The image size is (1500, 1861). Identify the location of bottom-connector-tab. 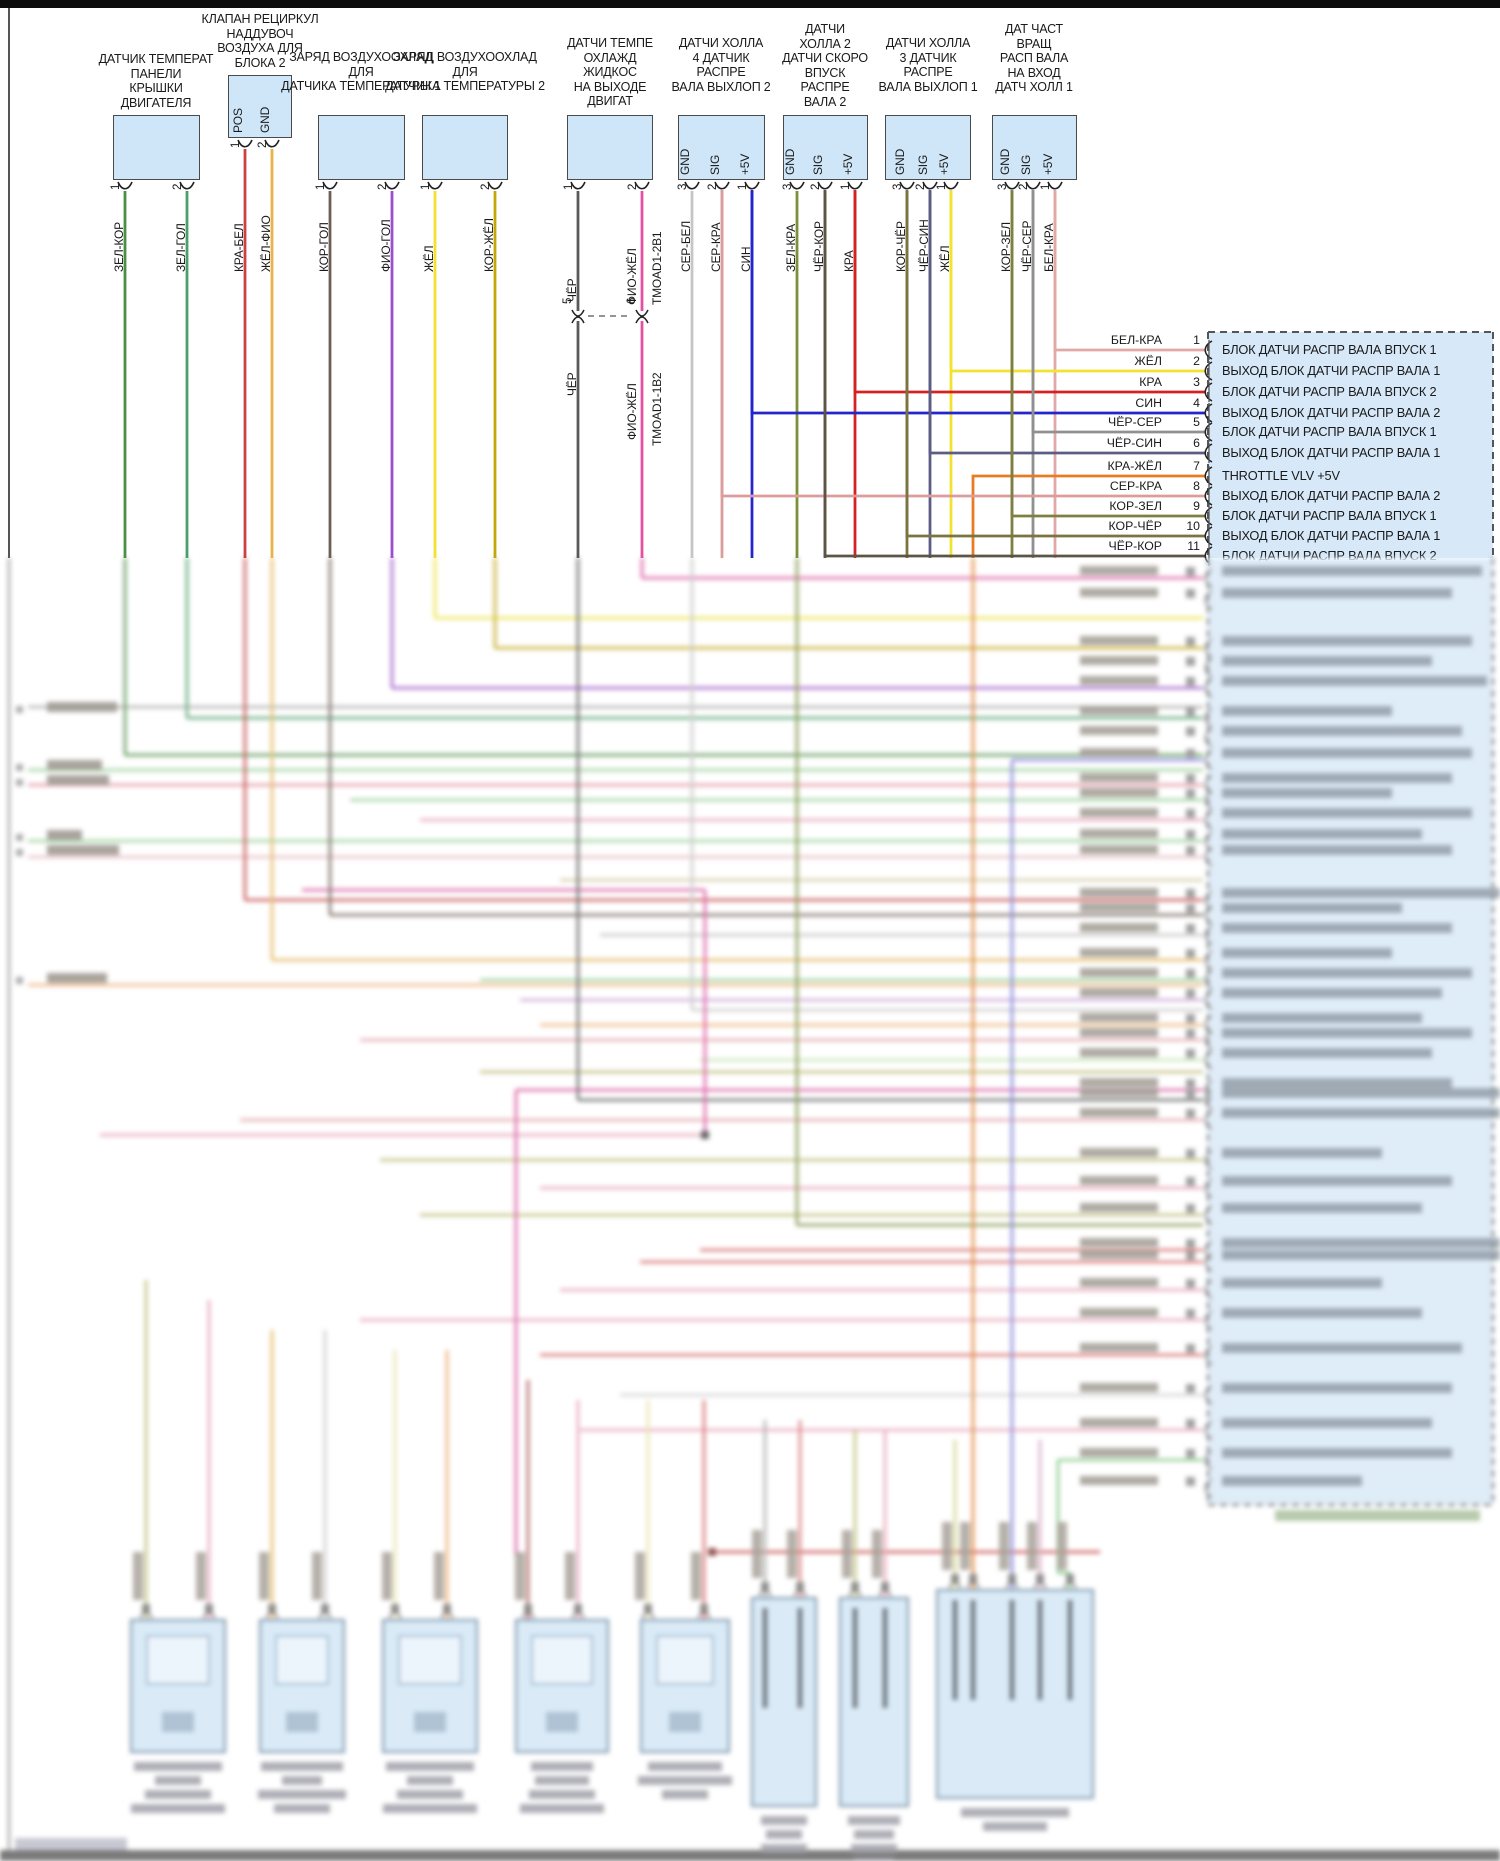
(302, 1722).